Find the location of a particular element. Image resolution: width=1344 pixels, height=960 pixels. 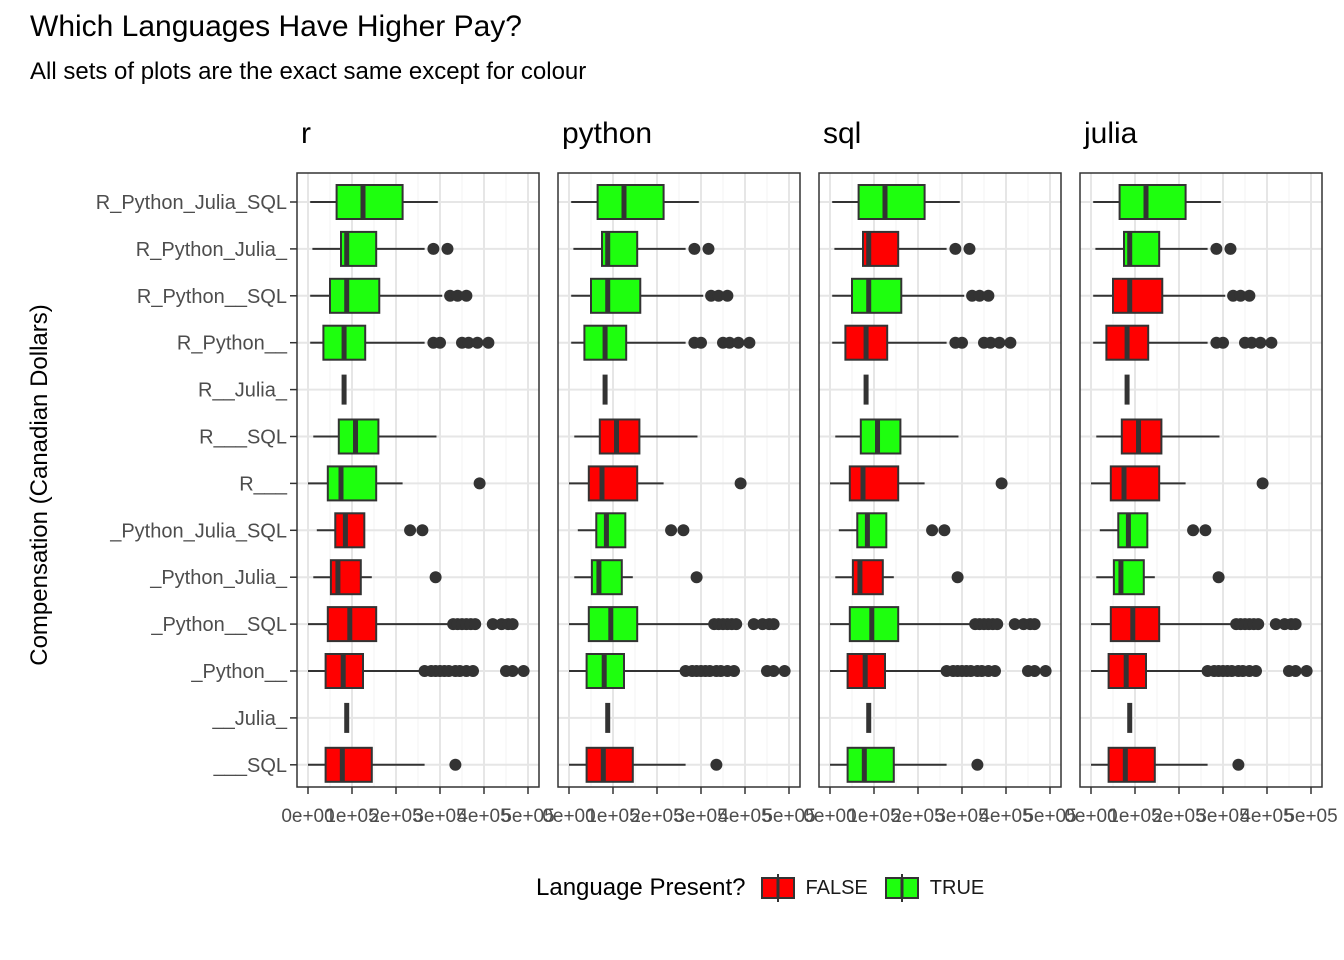

facet-label-julia: julia is located at coordinates (1110, 133).